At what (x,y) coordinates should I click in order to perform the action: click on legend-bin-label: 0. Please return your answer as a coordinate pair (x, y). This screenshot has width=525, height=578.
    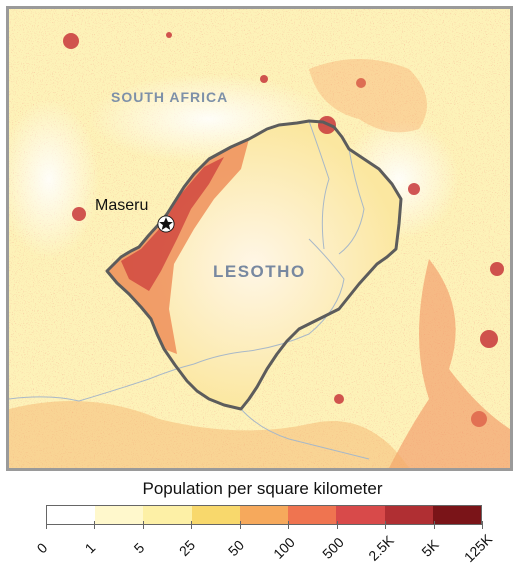
    Looking at the image, I should click on (42, 548).